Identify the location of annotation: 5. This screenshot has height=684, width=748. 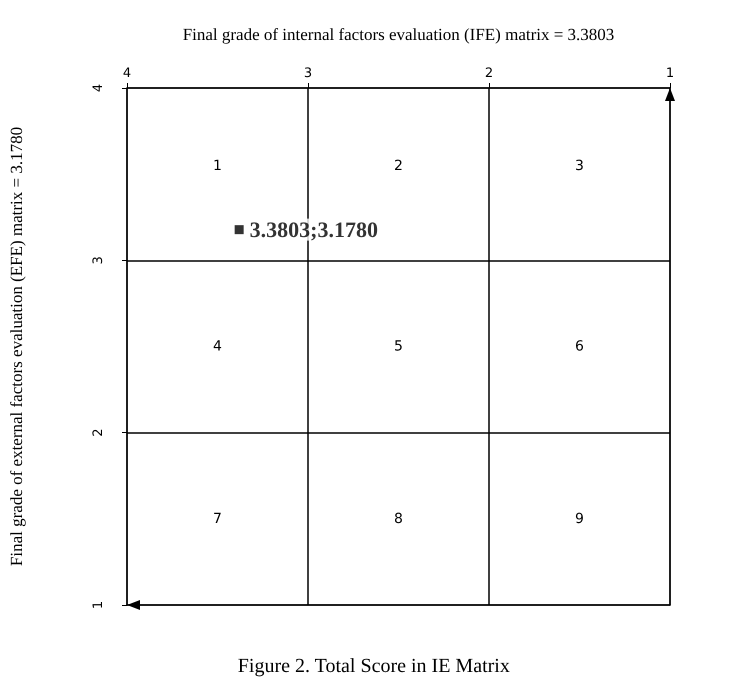
(398, 346).